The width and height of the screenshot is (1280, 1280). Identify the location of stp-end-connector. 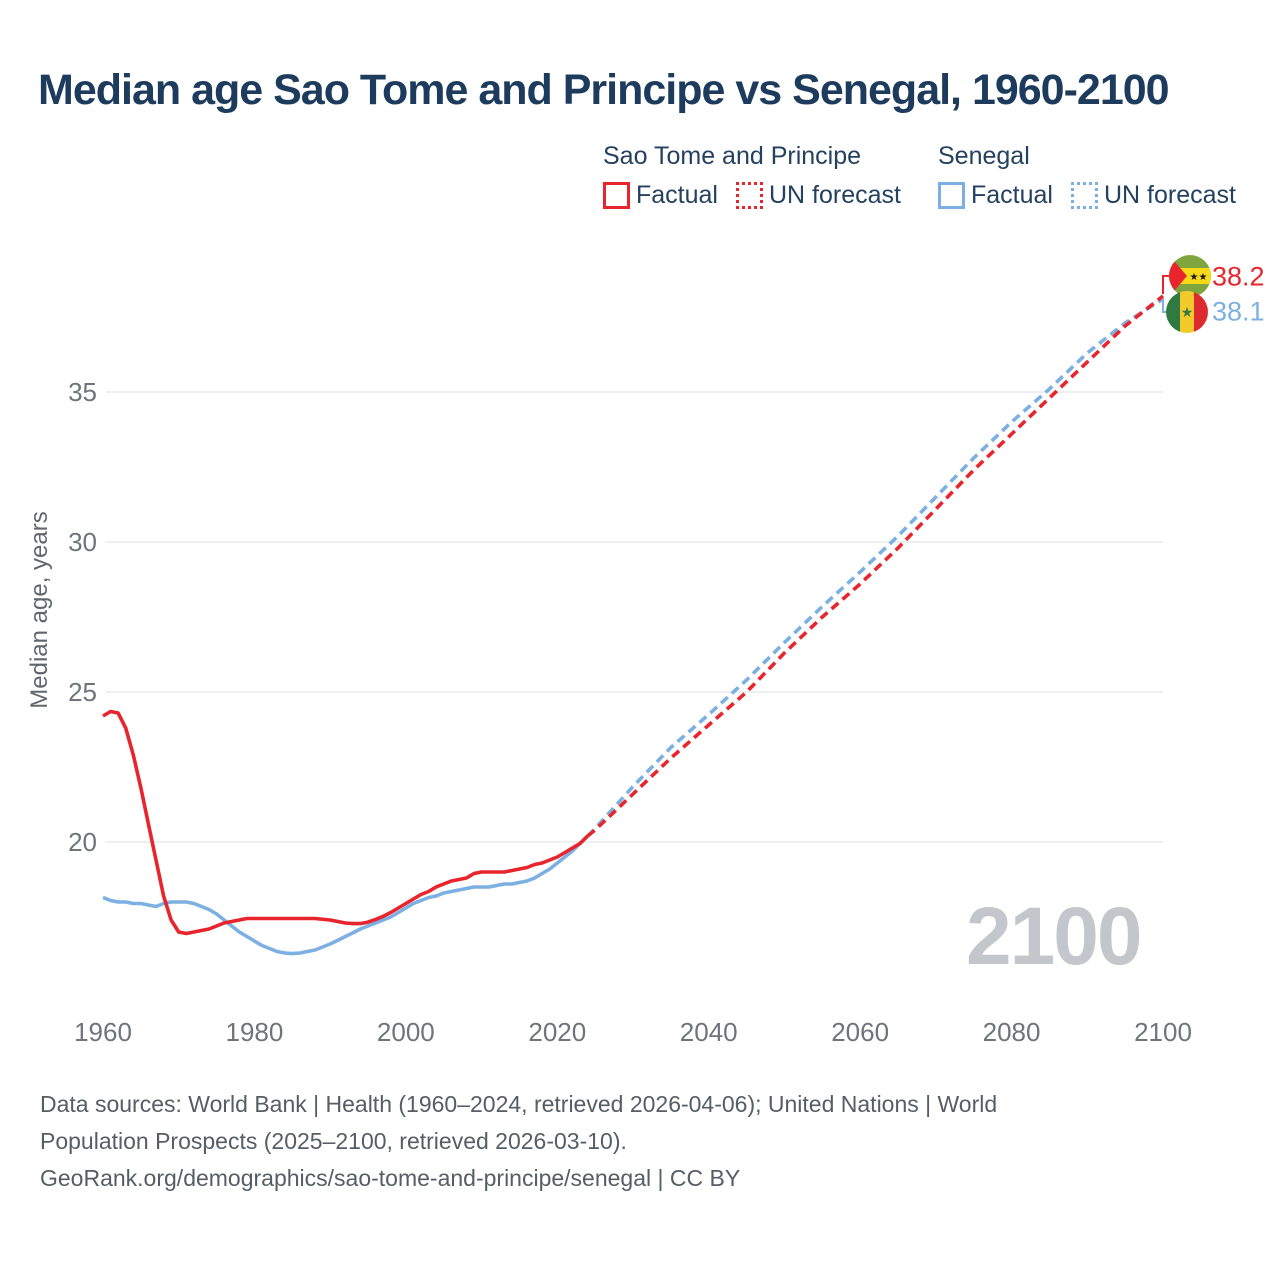
(1165, 284).